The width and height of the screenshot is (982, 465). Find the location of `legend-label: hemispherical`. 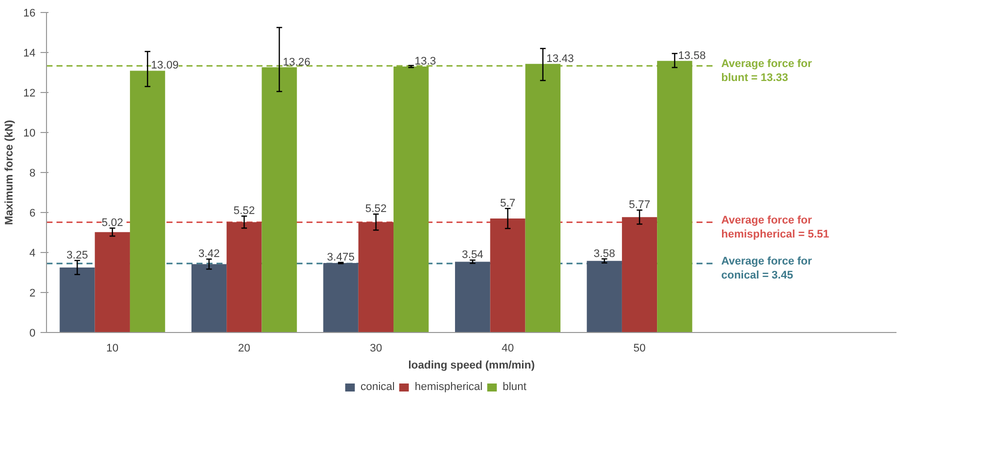

legend-label: hemispherical is located at coordinates (448, 387).